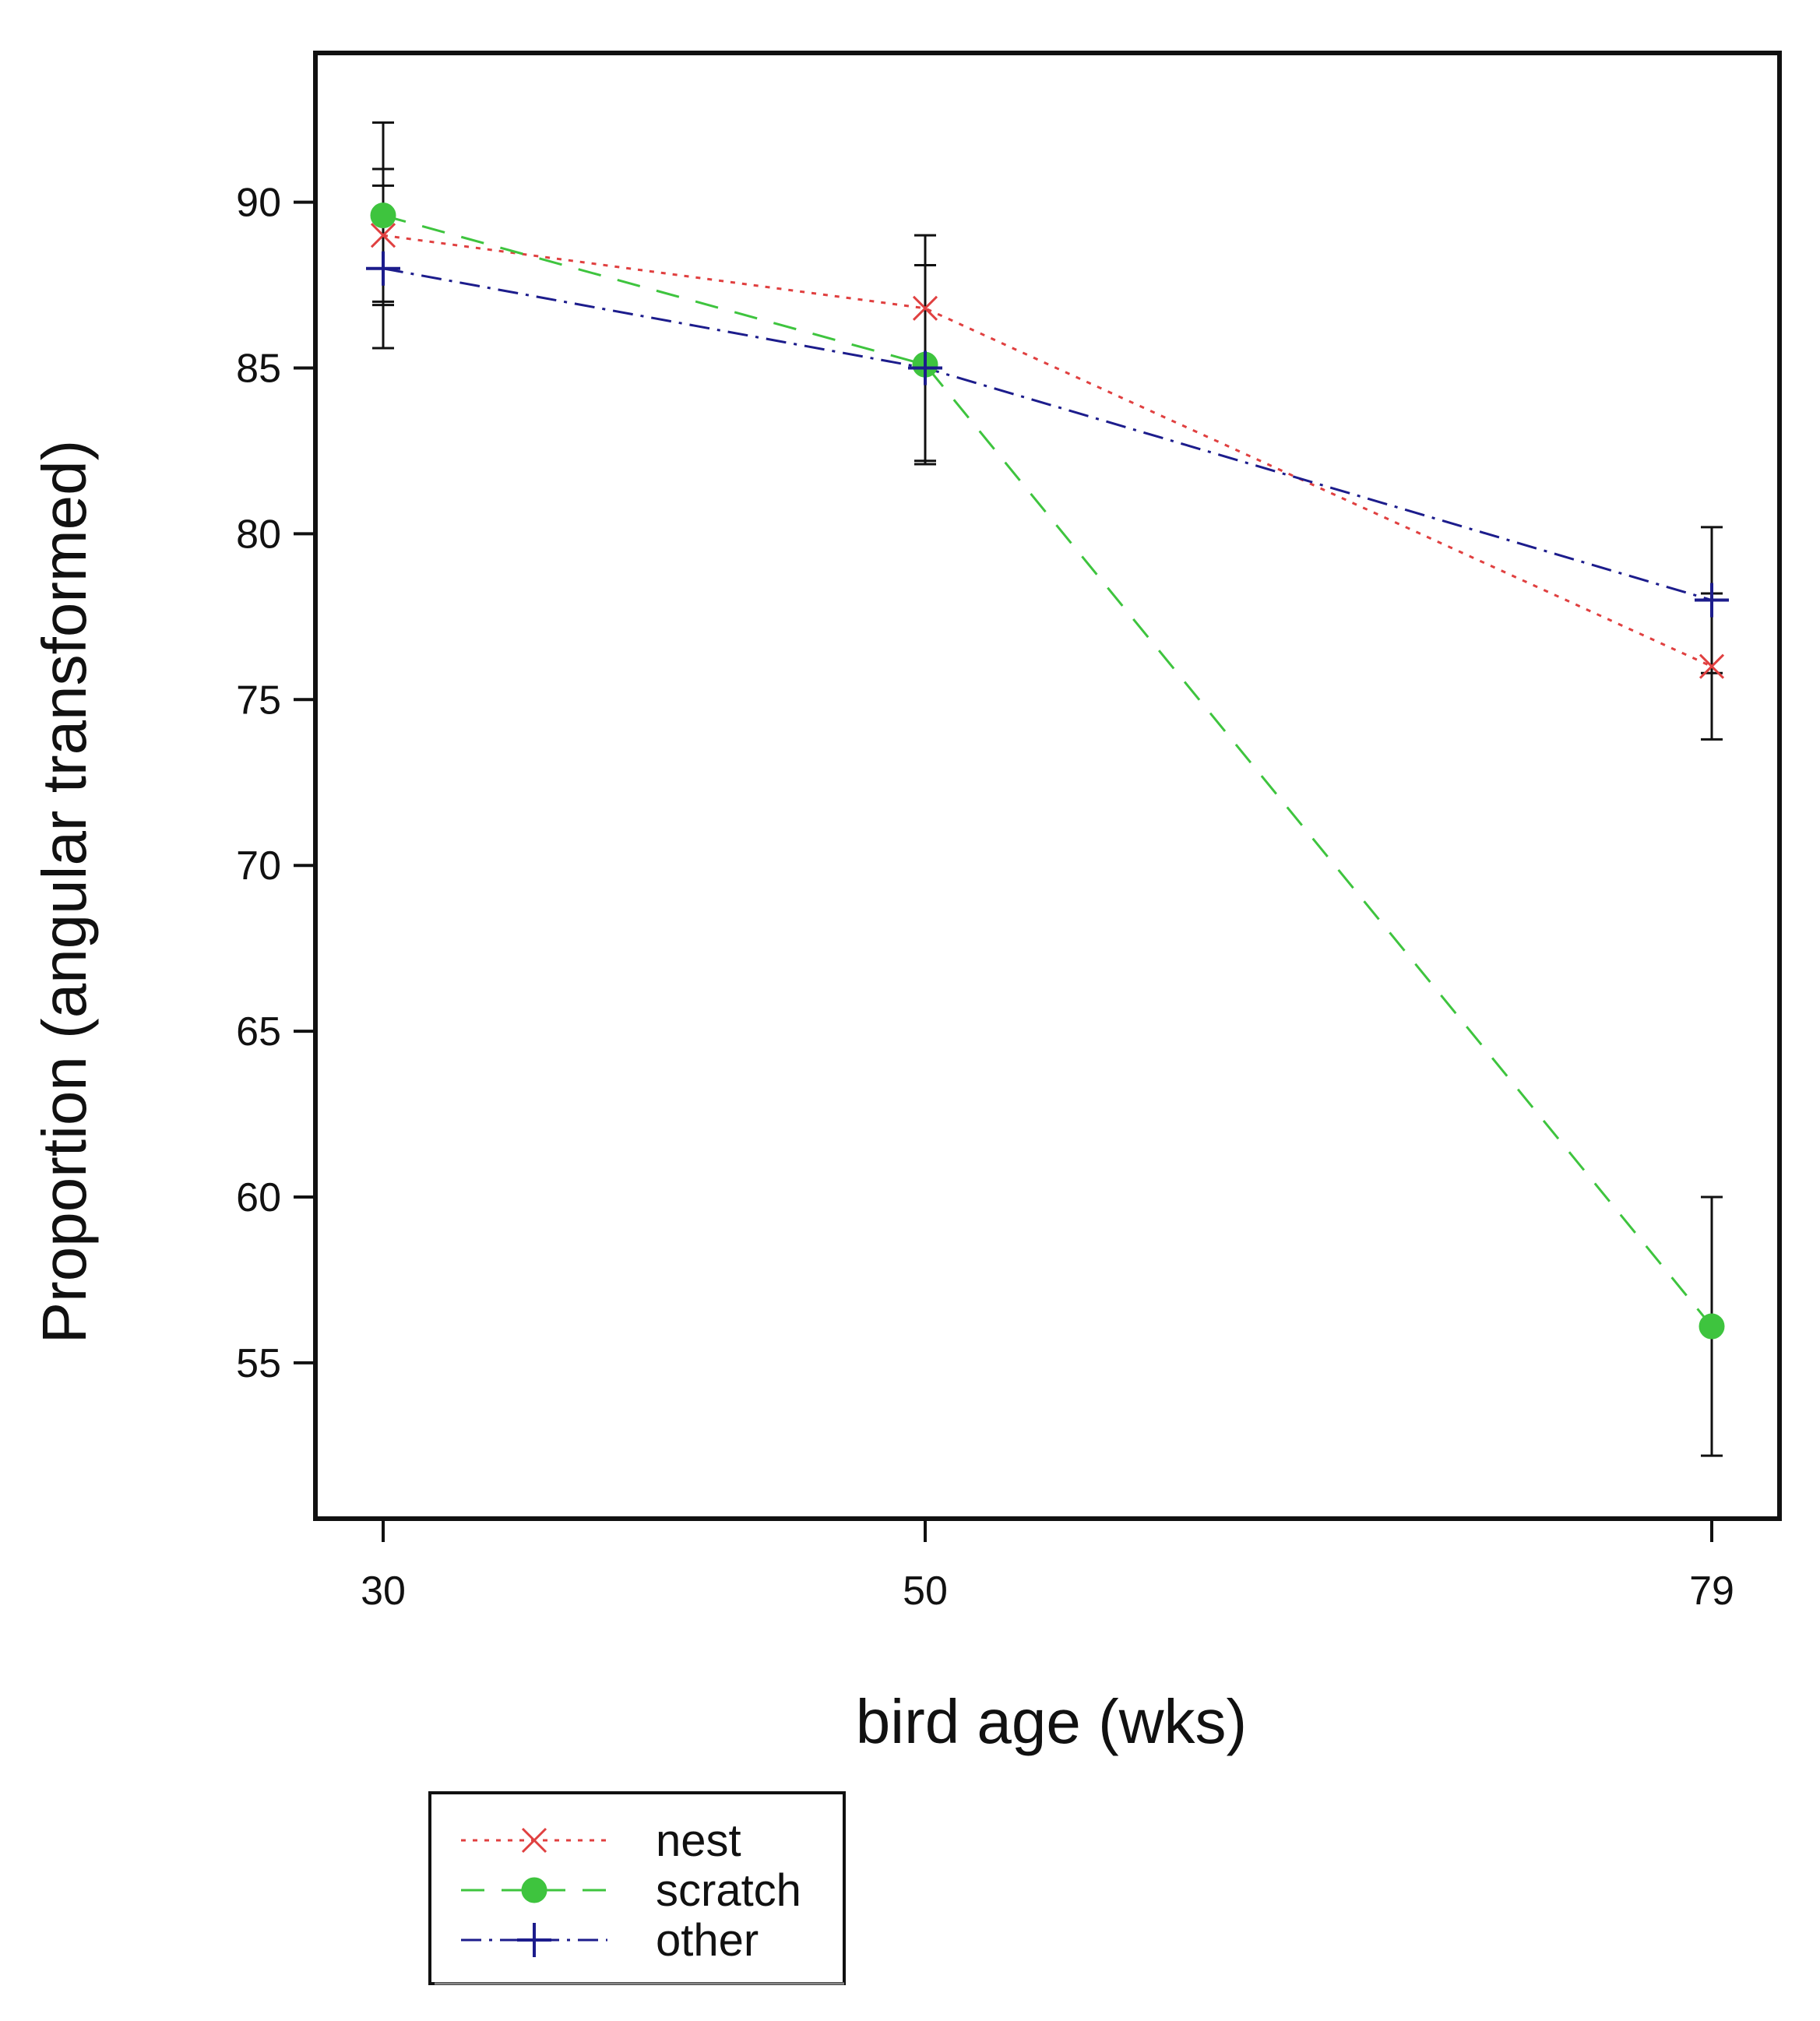 Image resolution: width=1820 pixels, height=2021 pixels. What do you see at coordinates (729, 1890) in the screenshot?
I see `legend-label-scratch: scratch` at bounding box center [729, 1890].